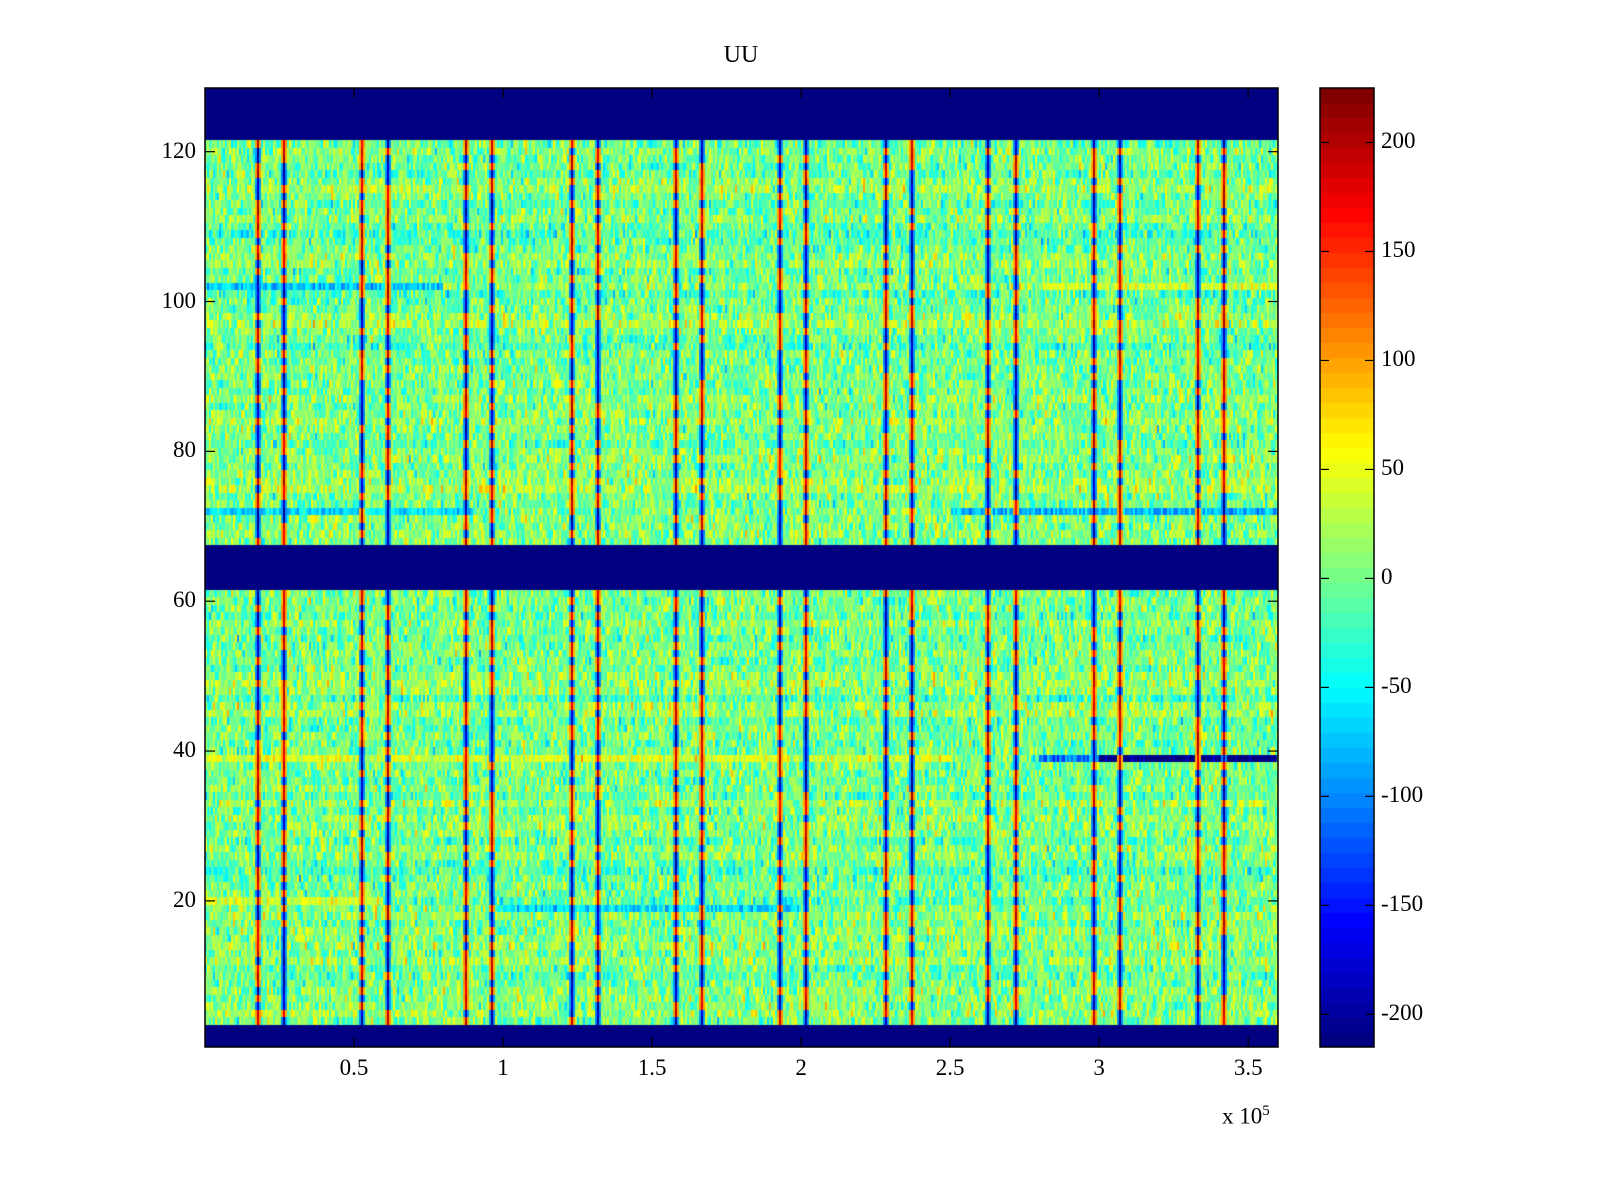  What do you see at coordinates (741, 55) in the screenshot?
I see `chart-title: UU` at bounding box center [741, 55].